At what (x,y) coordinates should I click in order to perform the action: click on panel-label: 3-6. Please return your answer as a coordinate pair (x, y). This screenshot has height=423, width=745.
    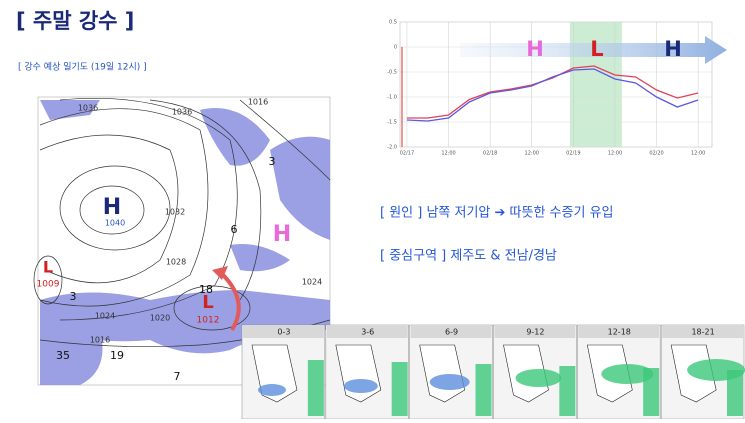
    Looking at the image, I should click on (367, 332).